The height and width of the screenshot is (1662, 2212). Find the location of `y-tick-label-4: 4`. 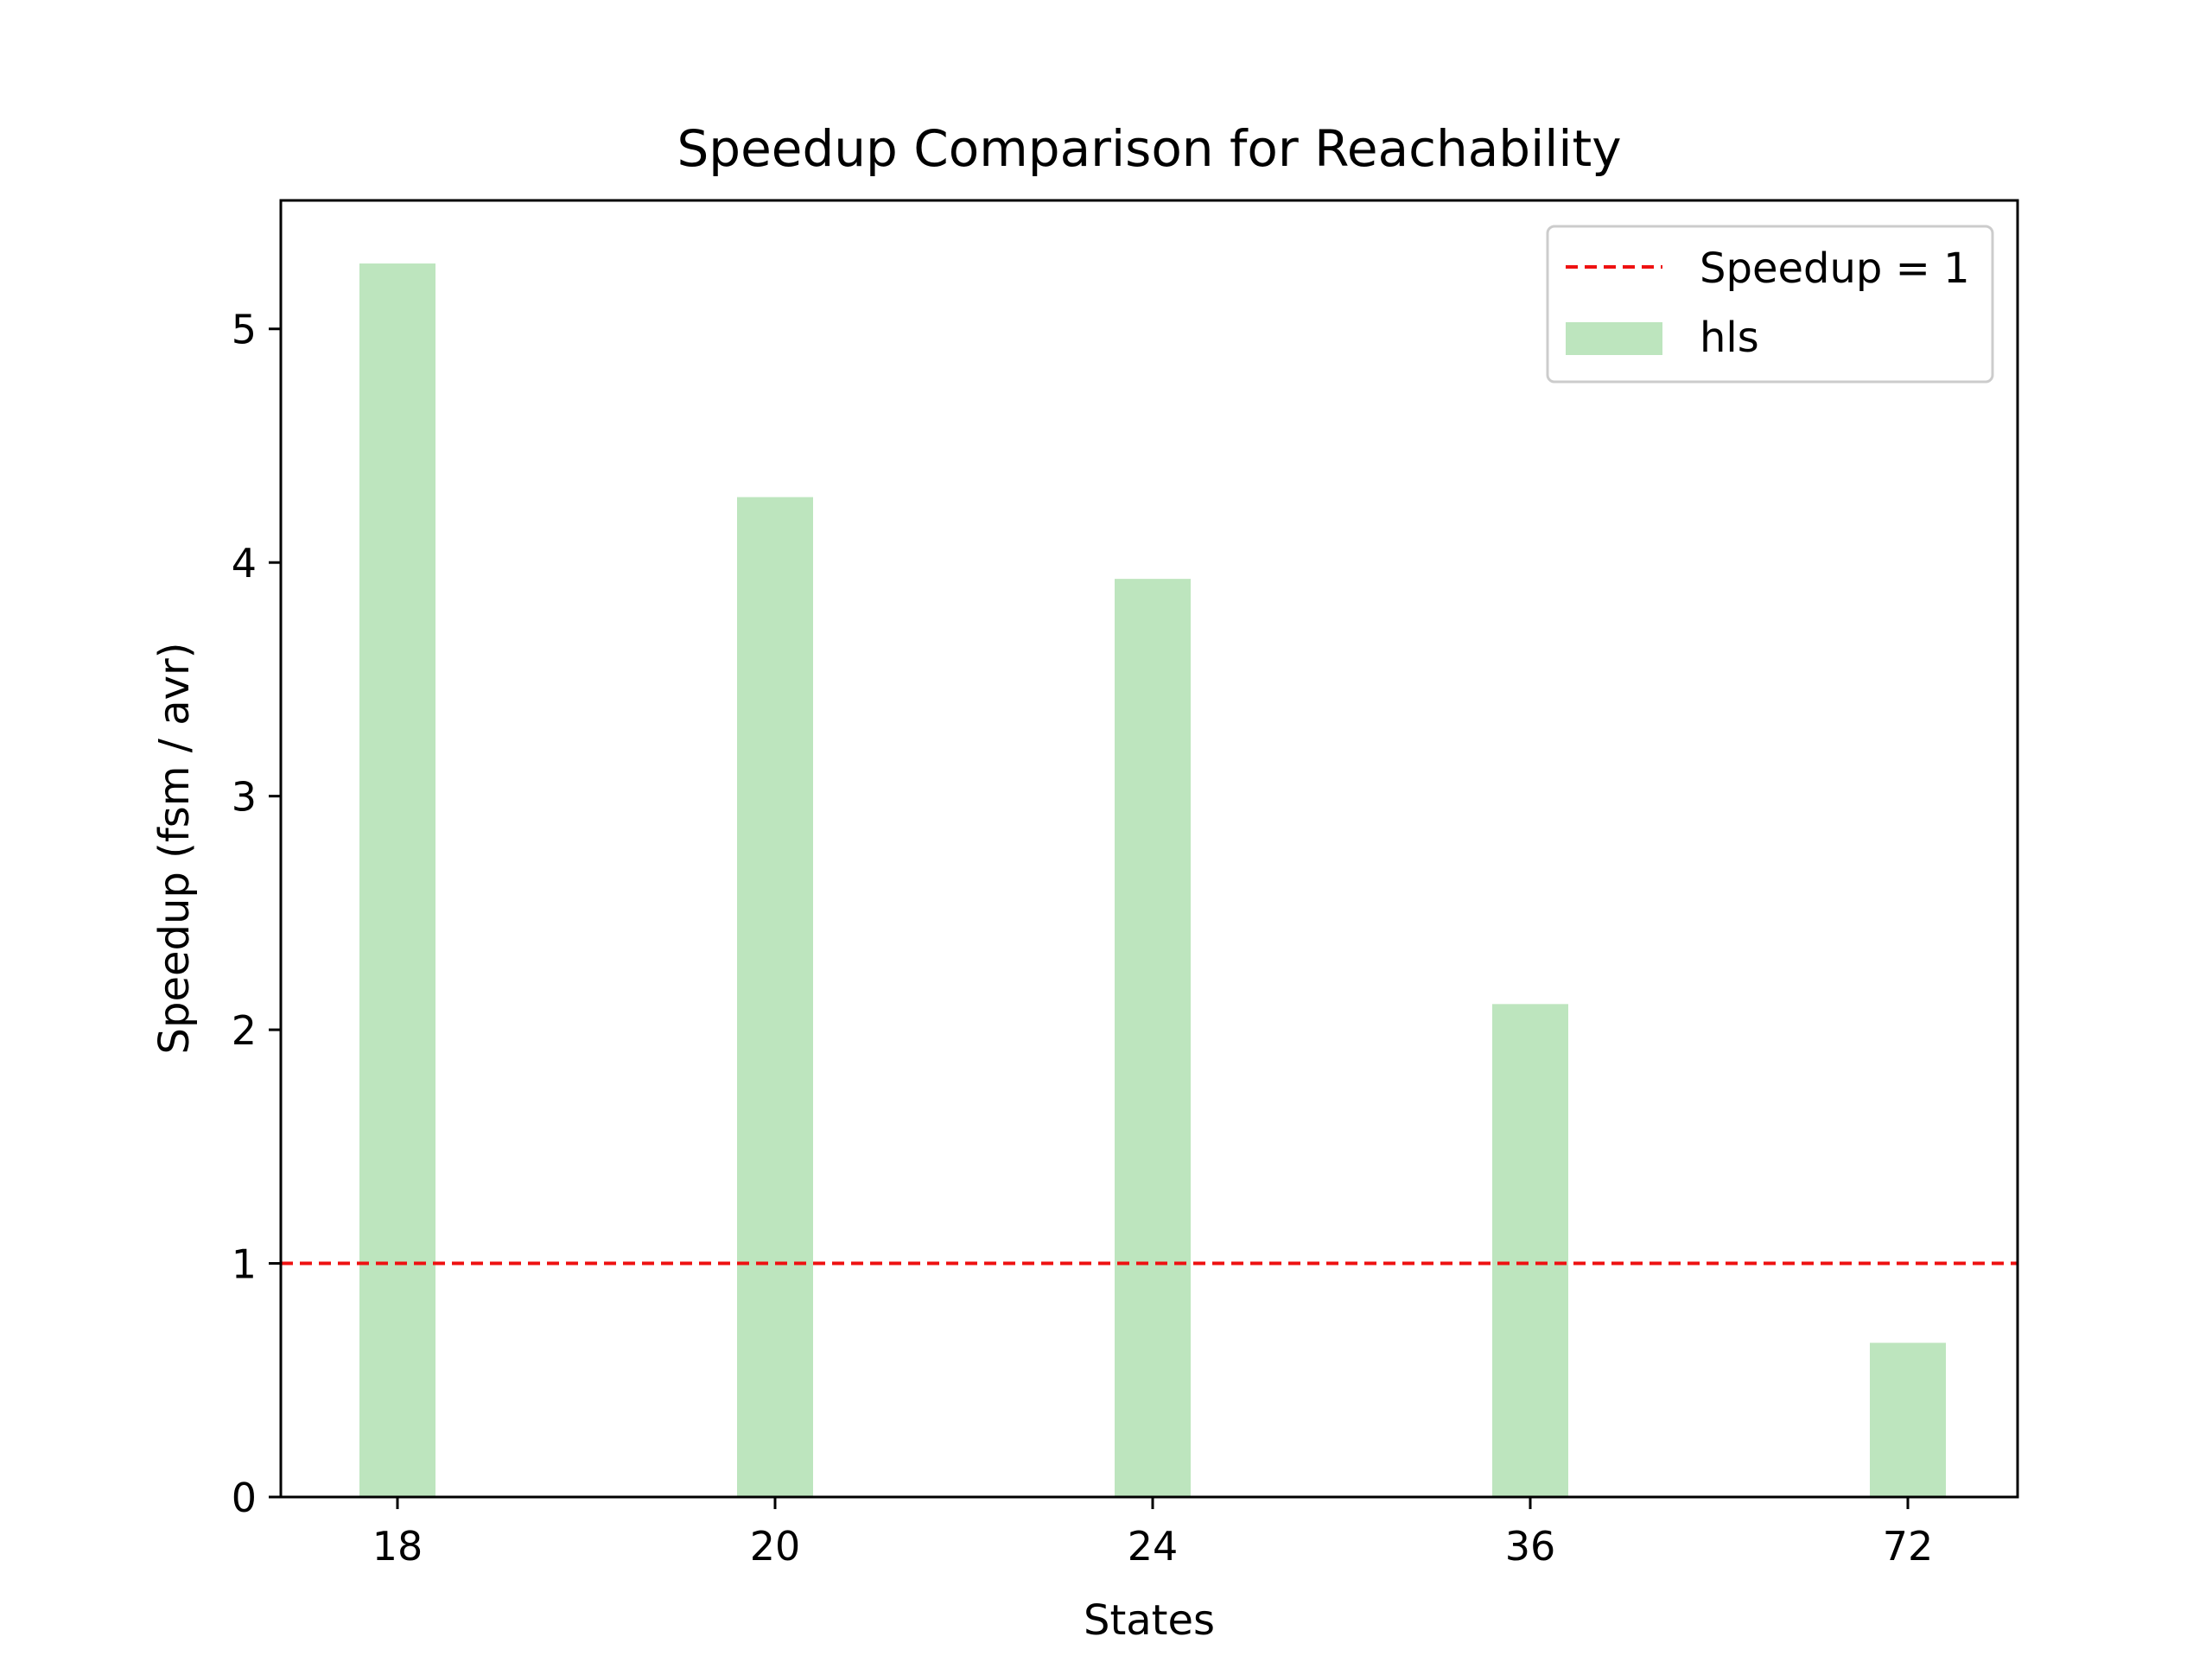

y-tick-label-4: 4 is located at coordinates (244, 563).